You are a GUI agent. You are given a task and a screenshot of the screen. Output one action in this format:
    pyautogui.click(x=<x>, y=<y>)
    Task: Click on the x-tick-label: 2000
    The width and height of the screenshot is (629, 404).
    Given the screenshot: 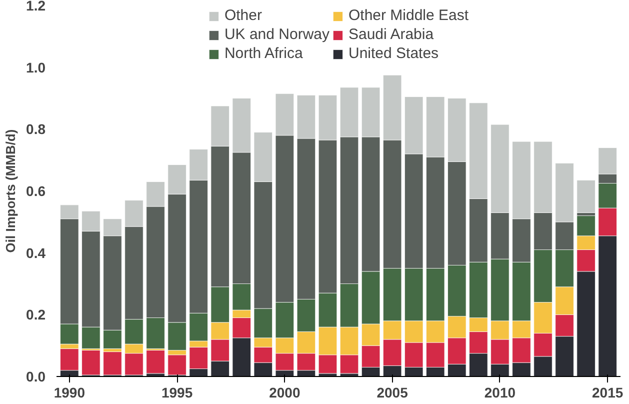 What is the action you would take?
    pyautogui.click(x=284, y=392)
    